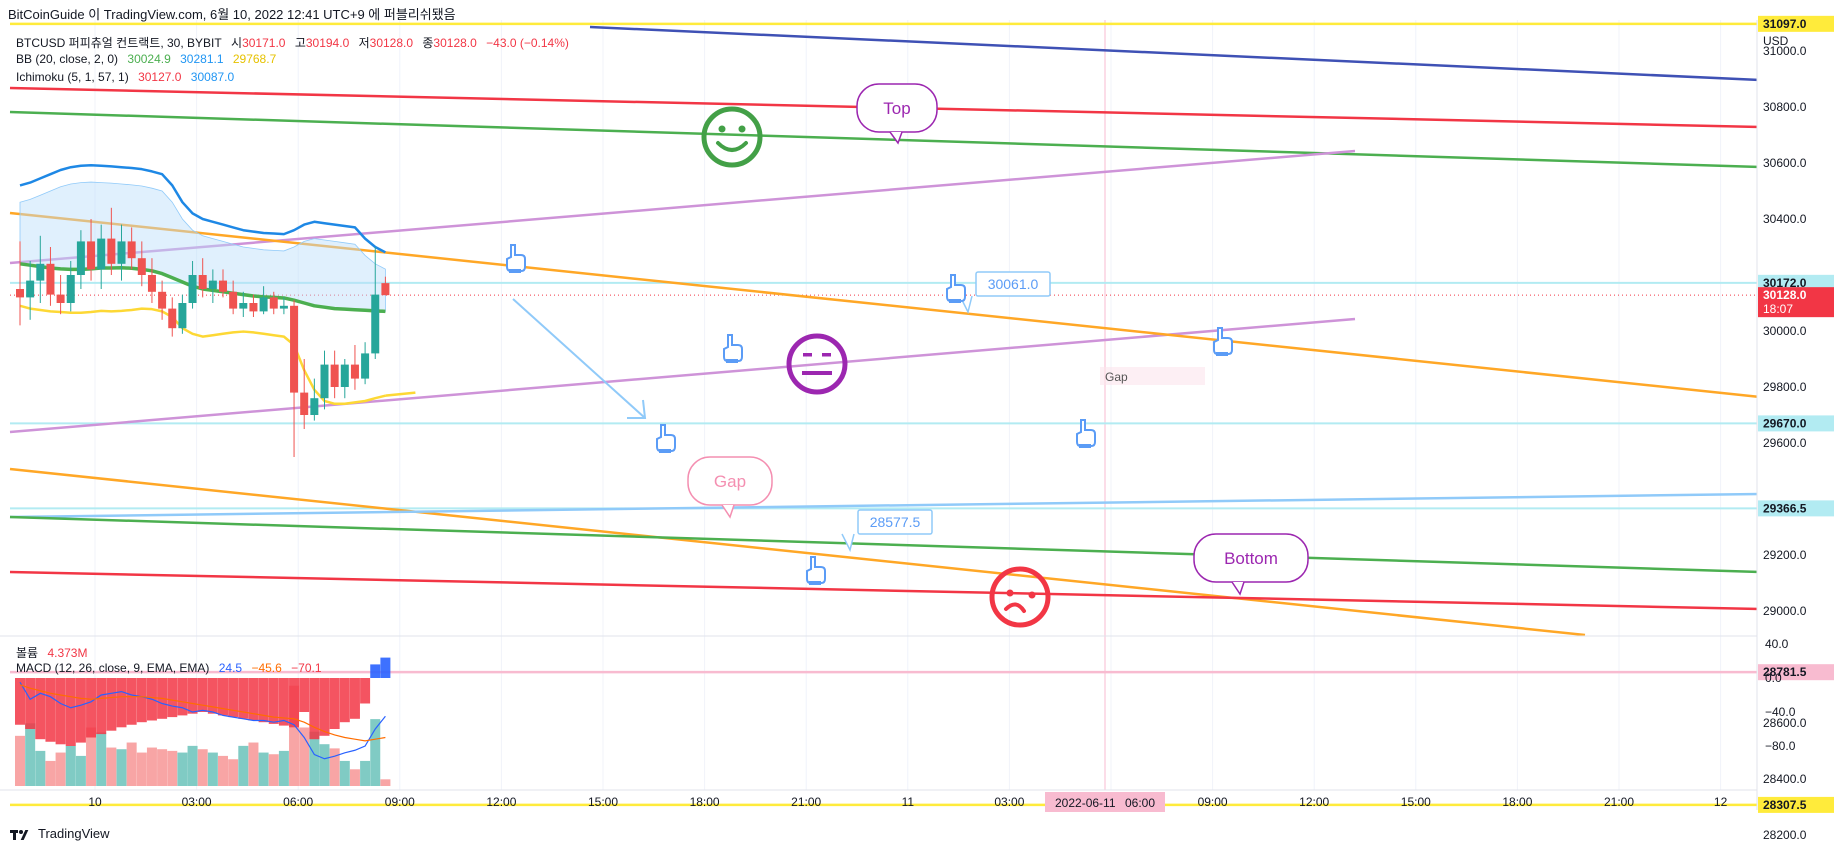 The height and width of the screenshot is (850, 1834). I want to click on price-label: 29366.5, so click(1785, 508).